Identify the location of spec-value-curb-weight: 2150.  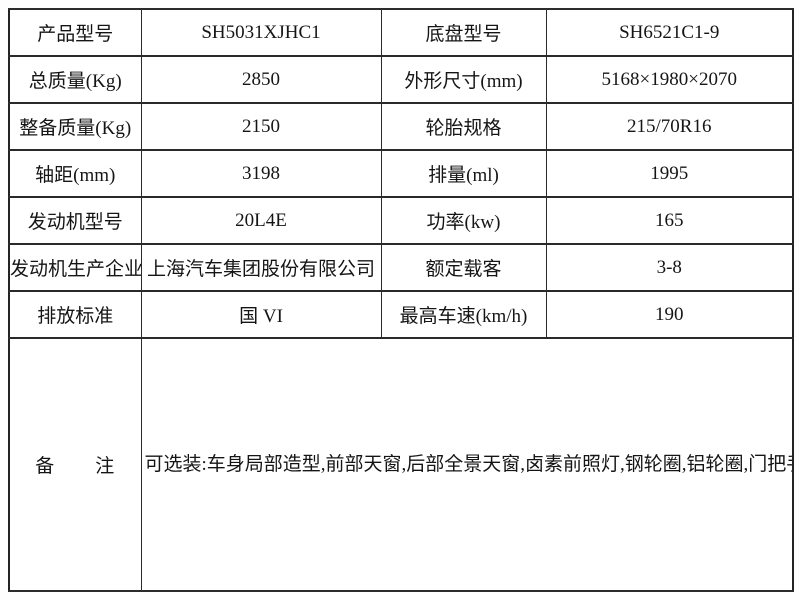
(261, 126).